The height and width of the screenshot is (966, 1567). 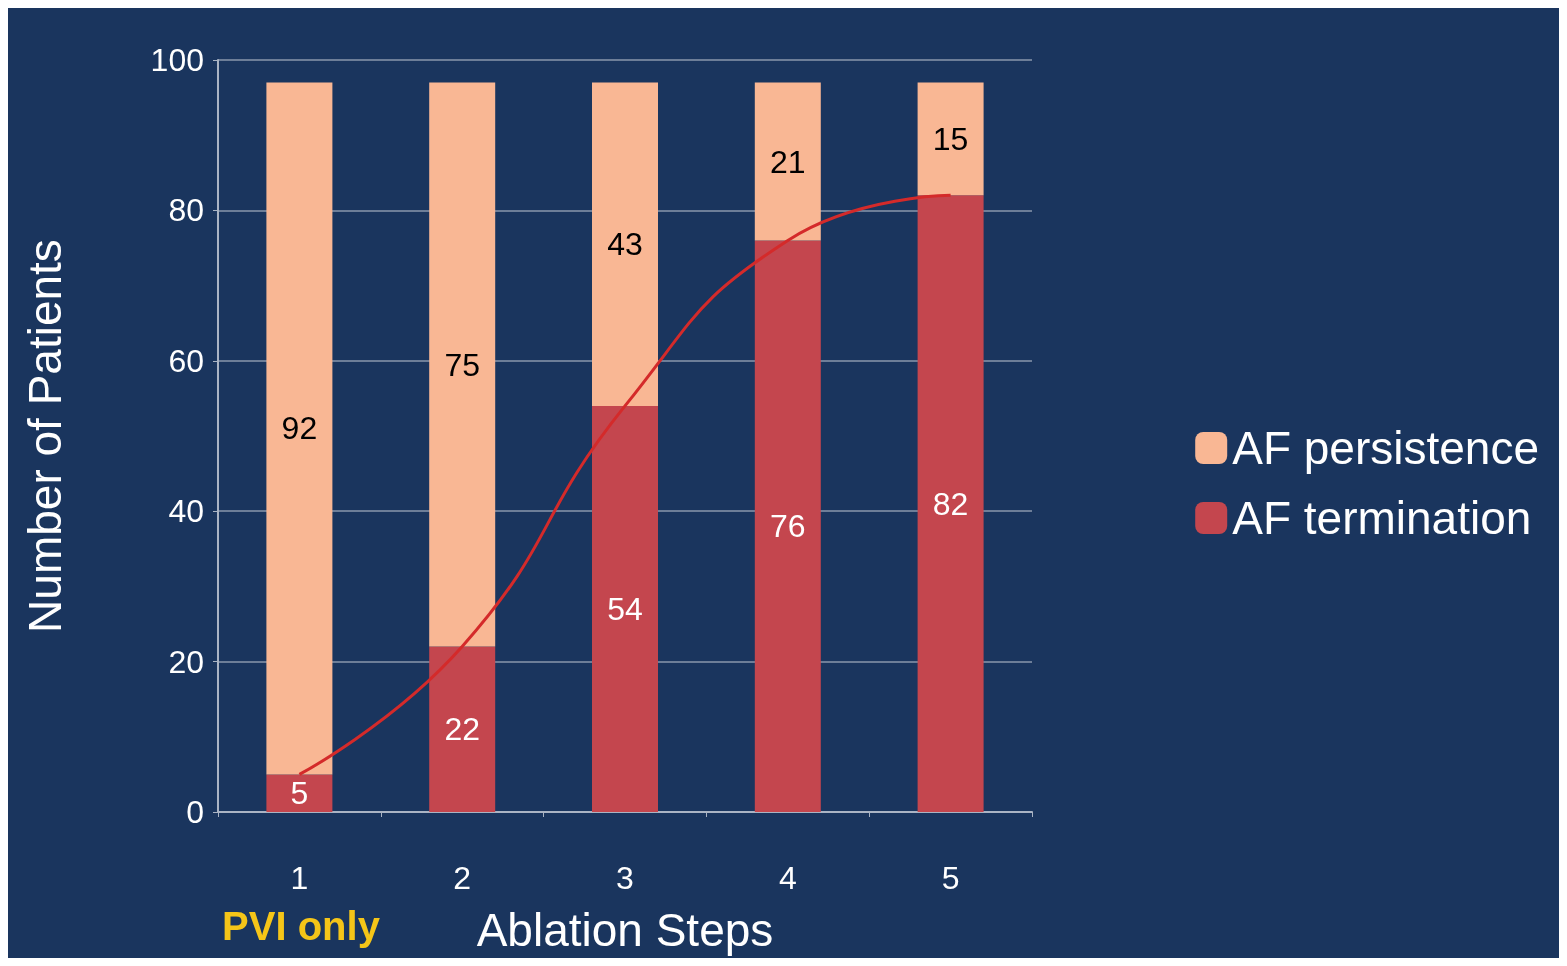 What do you see at coordinates (462, 878) in the screenshot?
I see `x-tick-label: 2` at bounding box center [462, 878].